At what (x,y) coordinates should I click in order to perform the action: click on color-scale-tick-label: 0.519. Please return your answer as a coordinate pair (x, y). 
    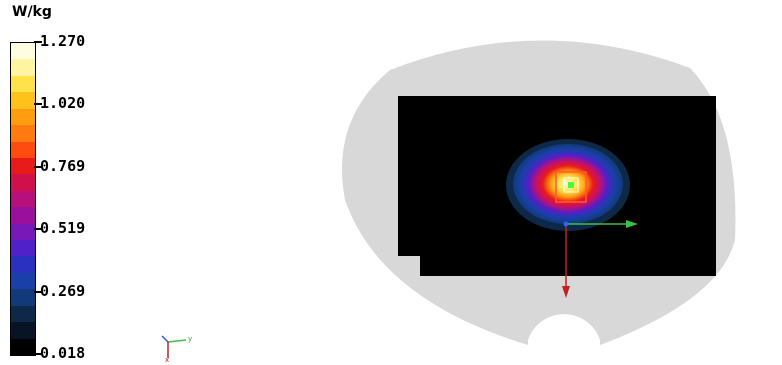
    Looking at the image, I should click on (63, 228).